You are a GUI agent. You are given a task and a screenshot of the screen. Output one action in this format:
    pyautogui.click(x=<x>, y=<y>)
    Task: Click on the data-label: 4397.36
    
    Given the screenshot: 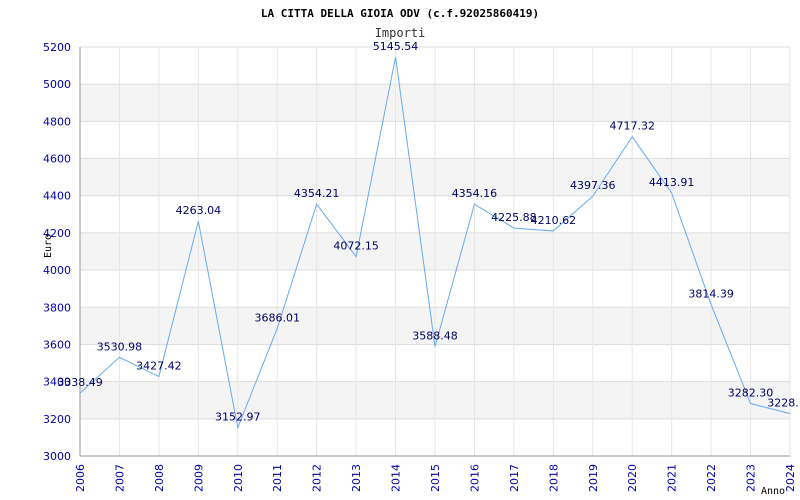 What is the action you would take?
    pyautogui.click(x=593, y=185)
    